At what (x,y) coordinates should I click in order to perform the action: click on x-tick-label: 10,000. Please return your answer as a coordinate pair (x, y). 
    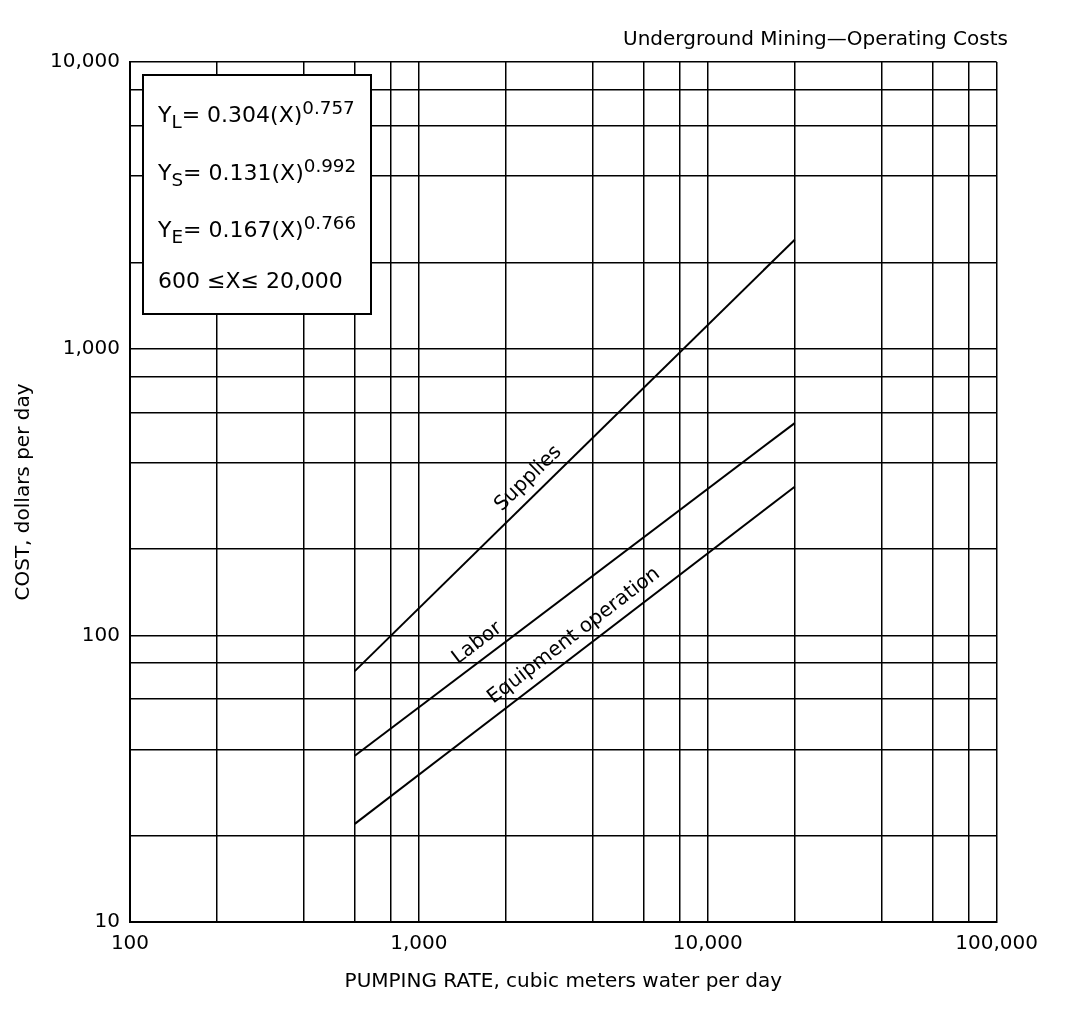
    Looking at the image, I should click on (707, 942).